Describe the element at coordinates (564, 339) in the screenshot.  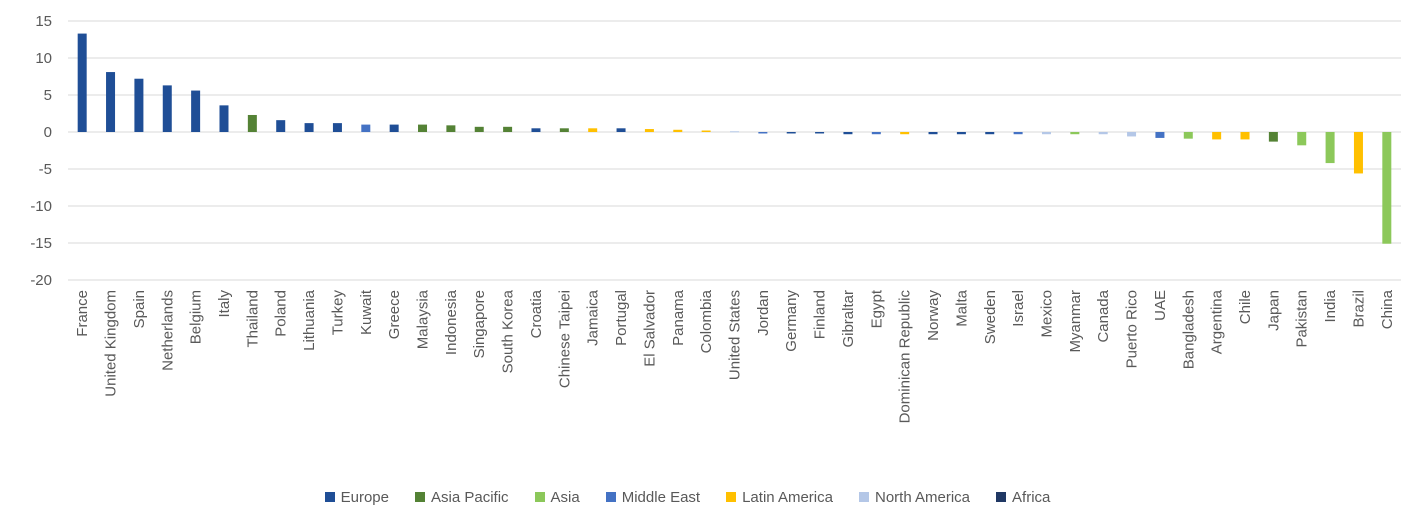
I see `x-tick-label: Chinese Taipei` at that location.